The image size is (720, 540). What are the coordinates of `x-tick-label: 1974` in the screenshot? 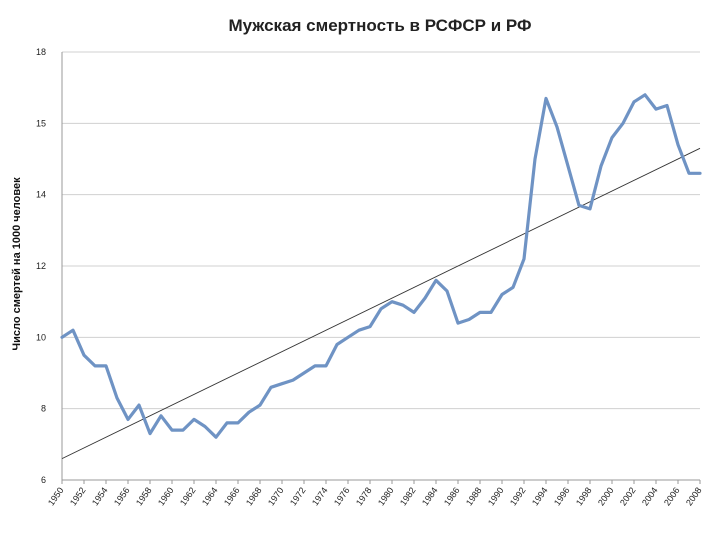 It's located at (320, 496).